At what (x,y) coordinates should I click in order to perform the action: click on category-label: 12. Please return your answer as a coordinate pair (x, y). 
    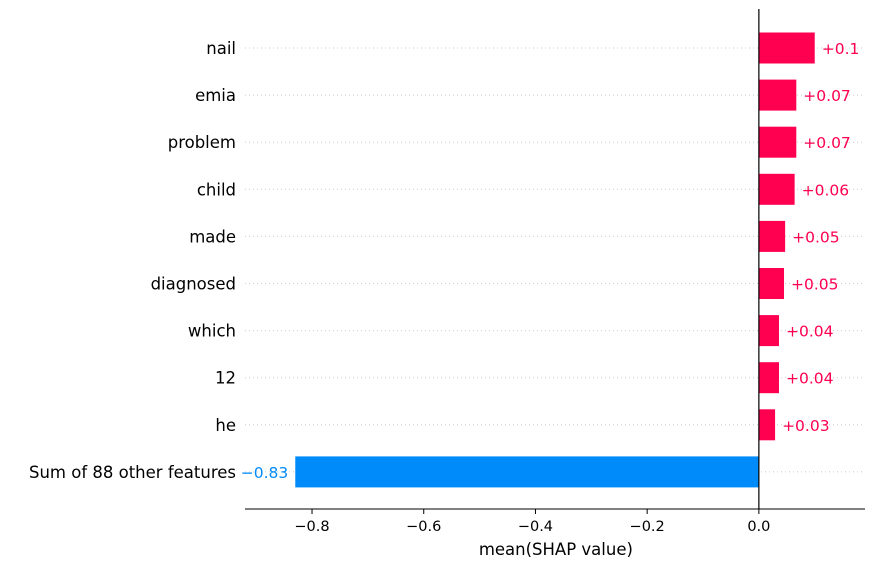
    Looking at the image, I should click on (225, 378).